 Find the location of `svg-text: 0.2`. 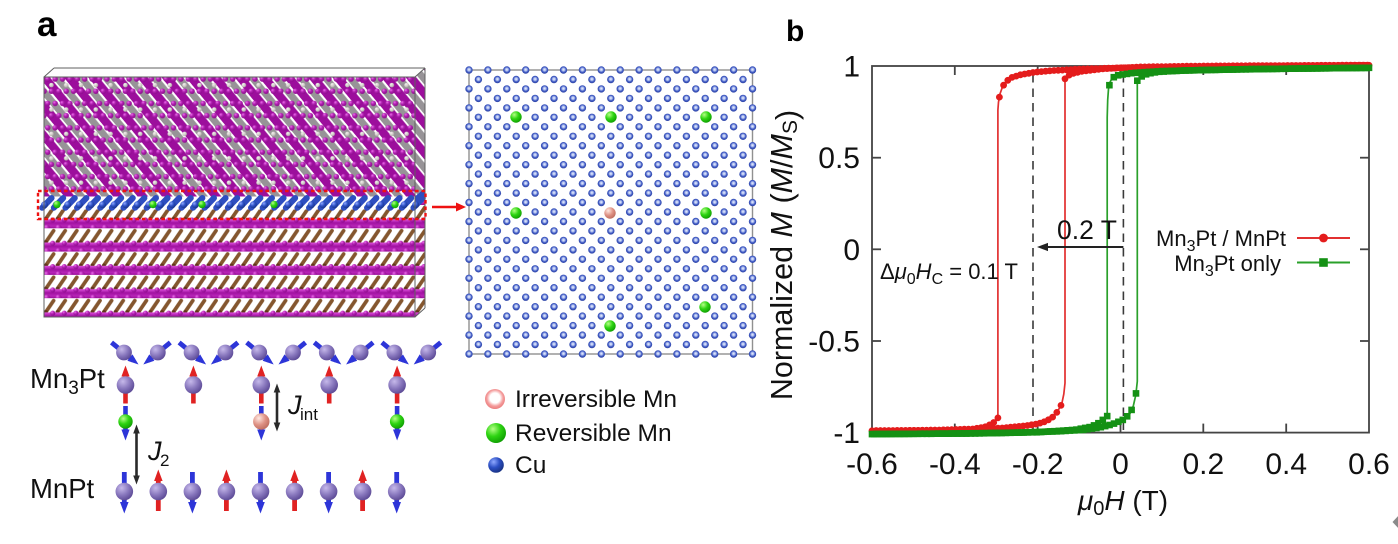

svg-text: 0.2 is located at coordinates (1203, 464).